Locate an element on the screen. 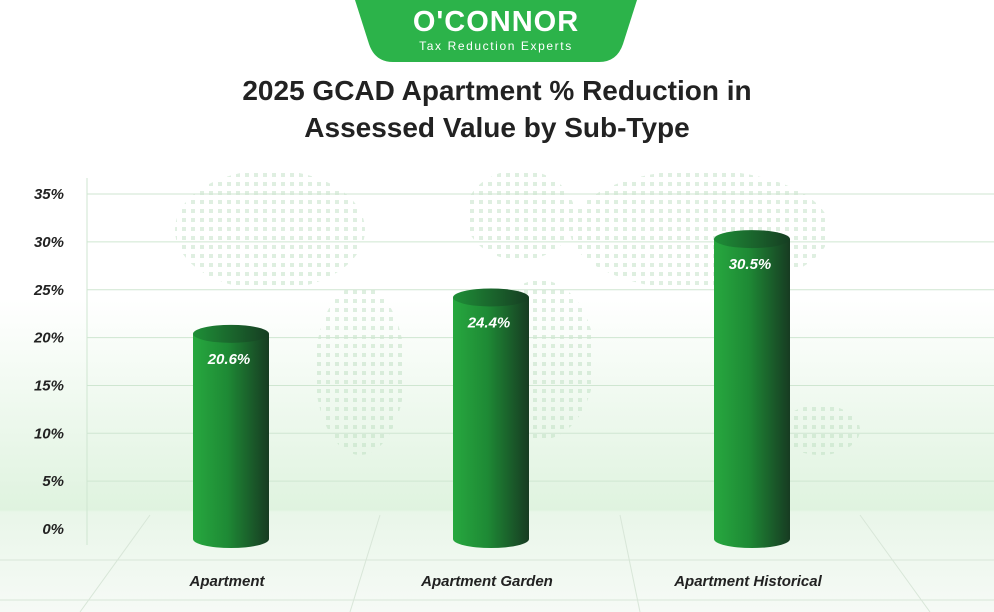  y-axis-ticks: 0% 5% 10% 15% 20% 25% 30% 35% is located at coordinates (48, 362).